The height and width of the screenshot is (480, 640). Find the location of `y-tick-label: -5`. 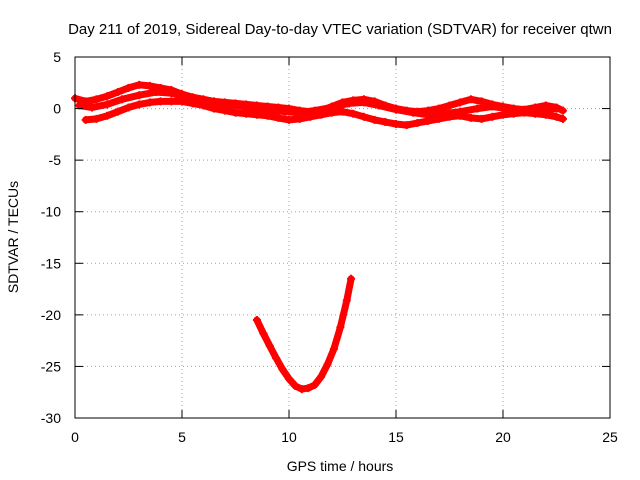

y-tick-label: -5 is located at coordinates (55, 160).